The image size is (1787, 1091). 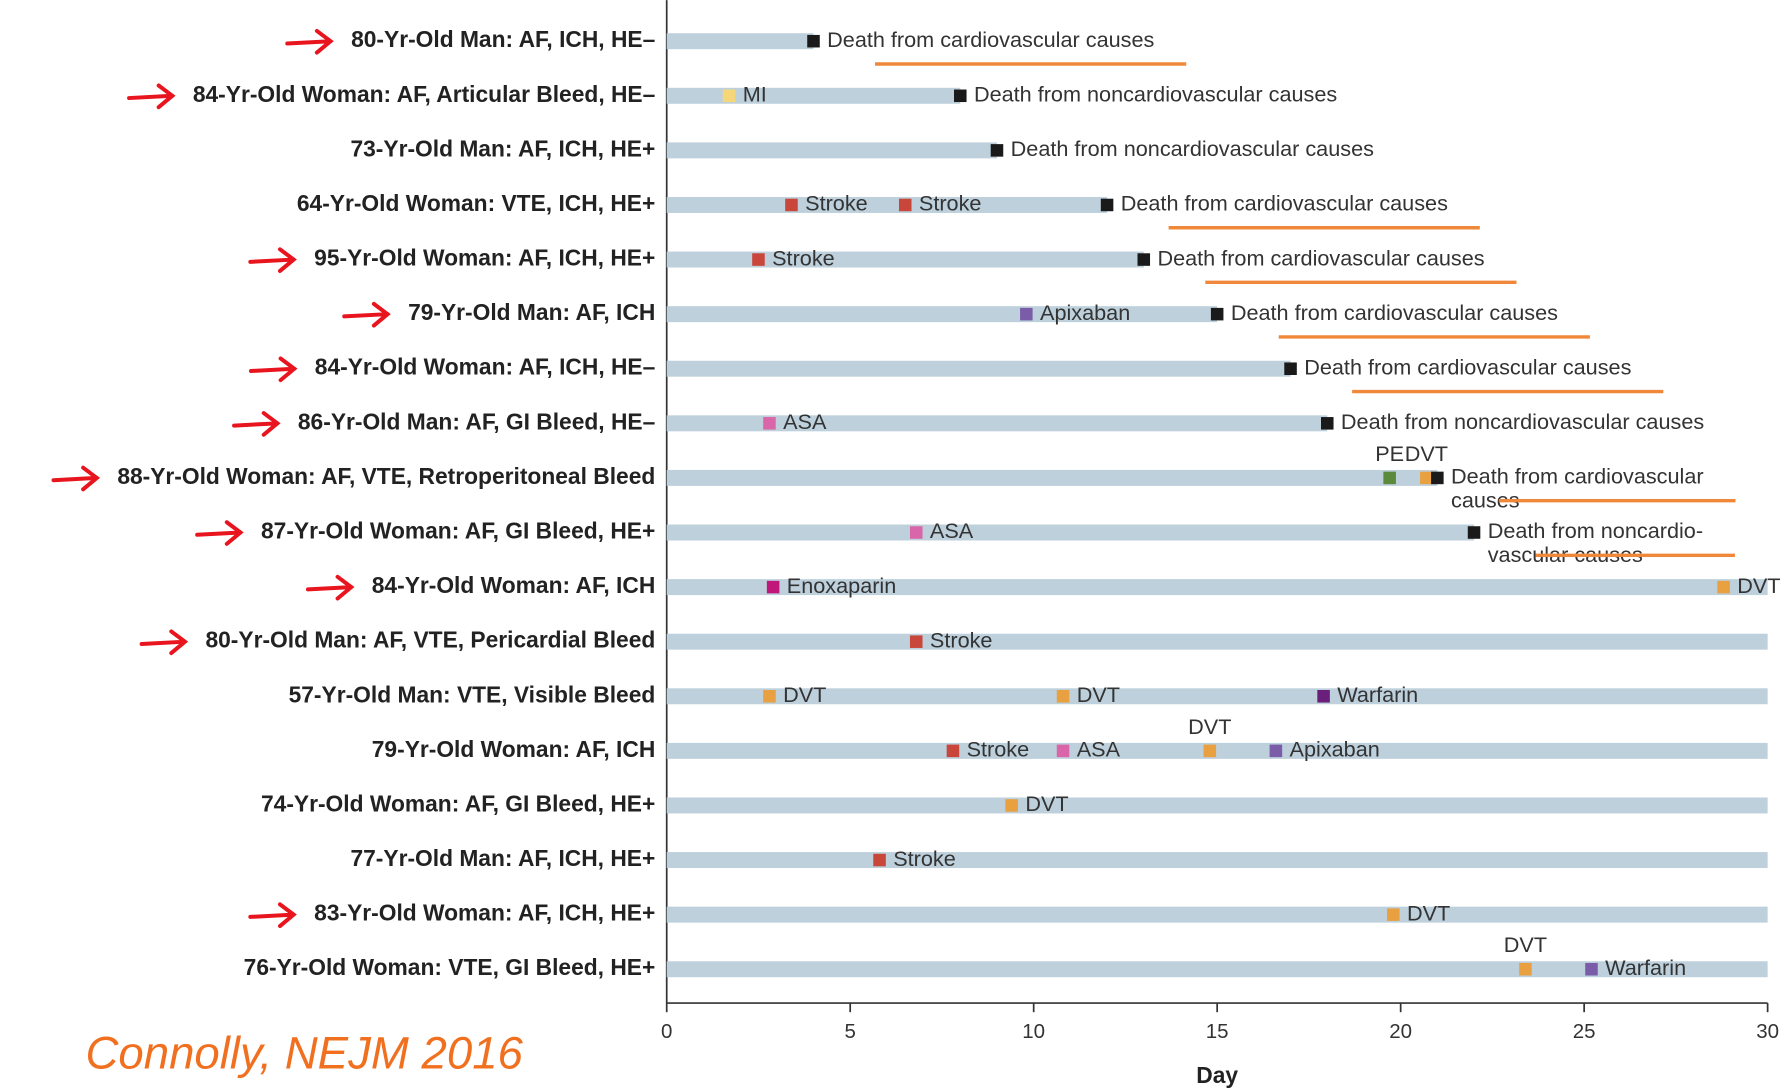 I want to click on x-tick-label: 15, so click(x=1217, y=1031).